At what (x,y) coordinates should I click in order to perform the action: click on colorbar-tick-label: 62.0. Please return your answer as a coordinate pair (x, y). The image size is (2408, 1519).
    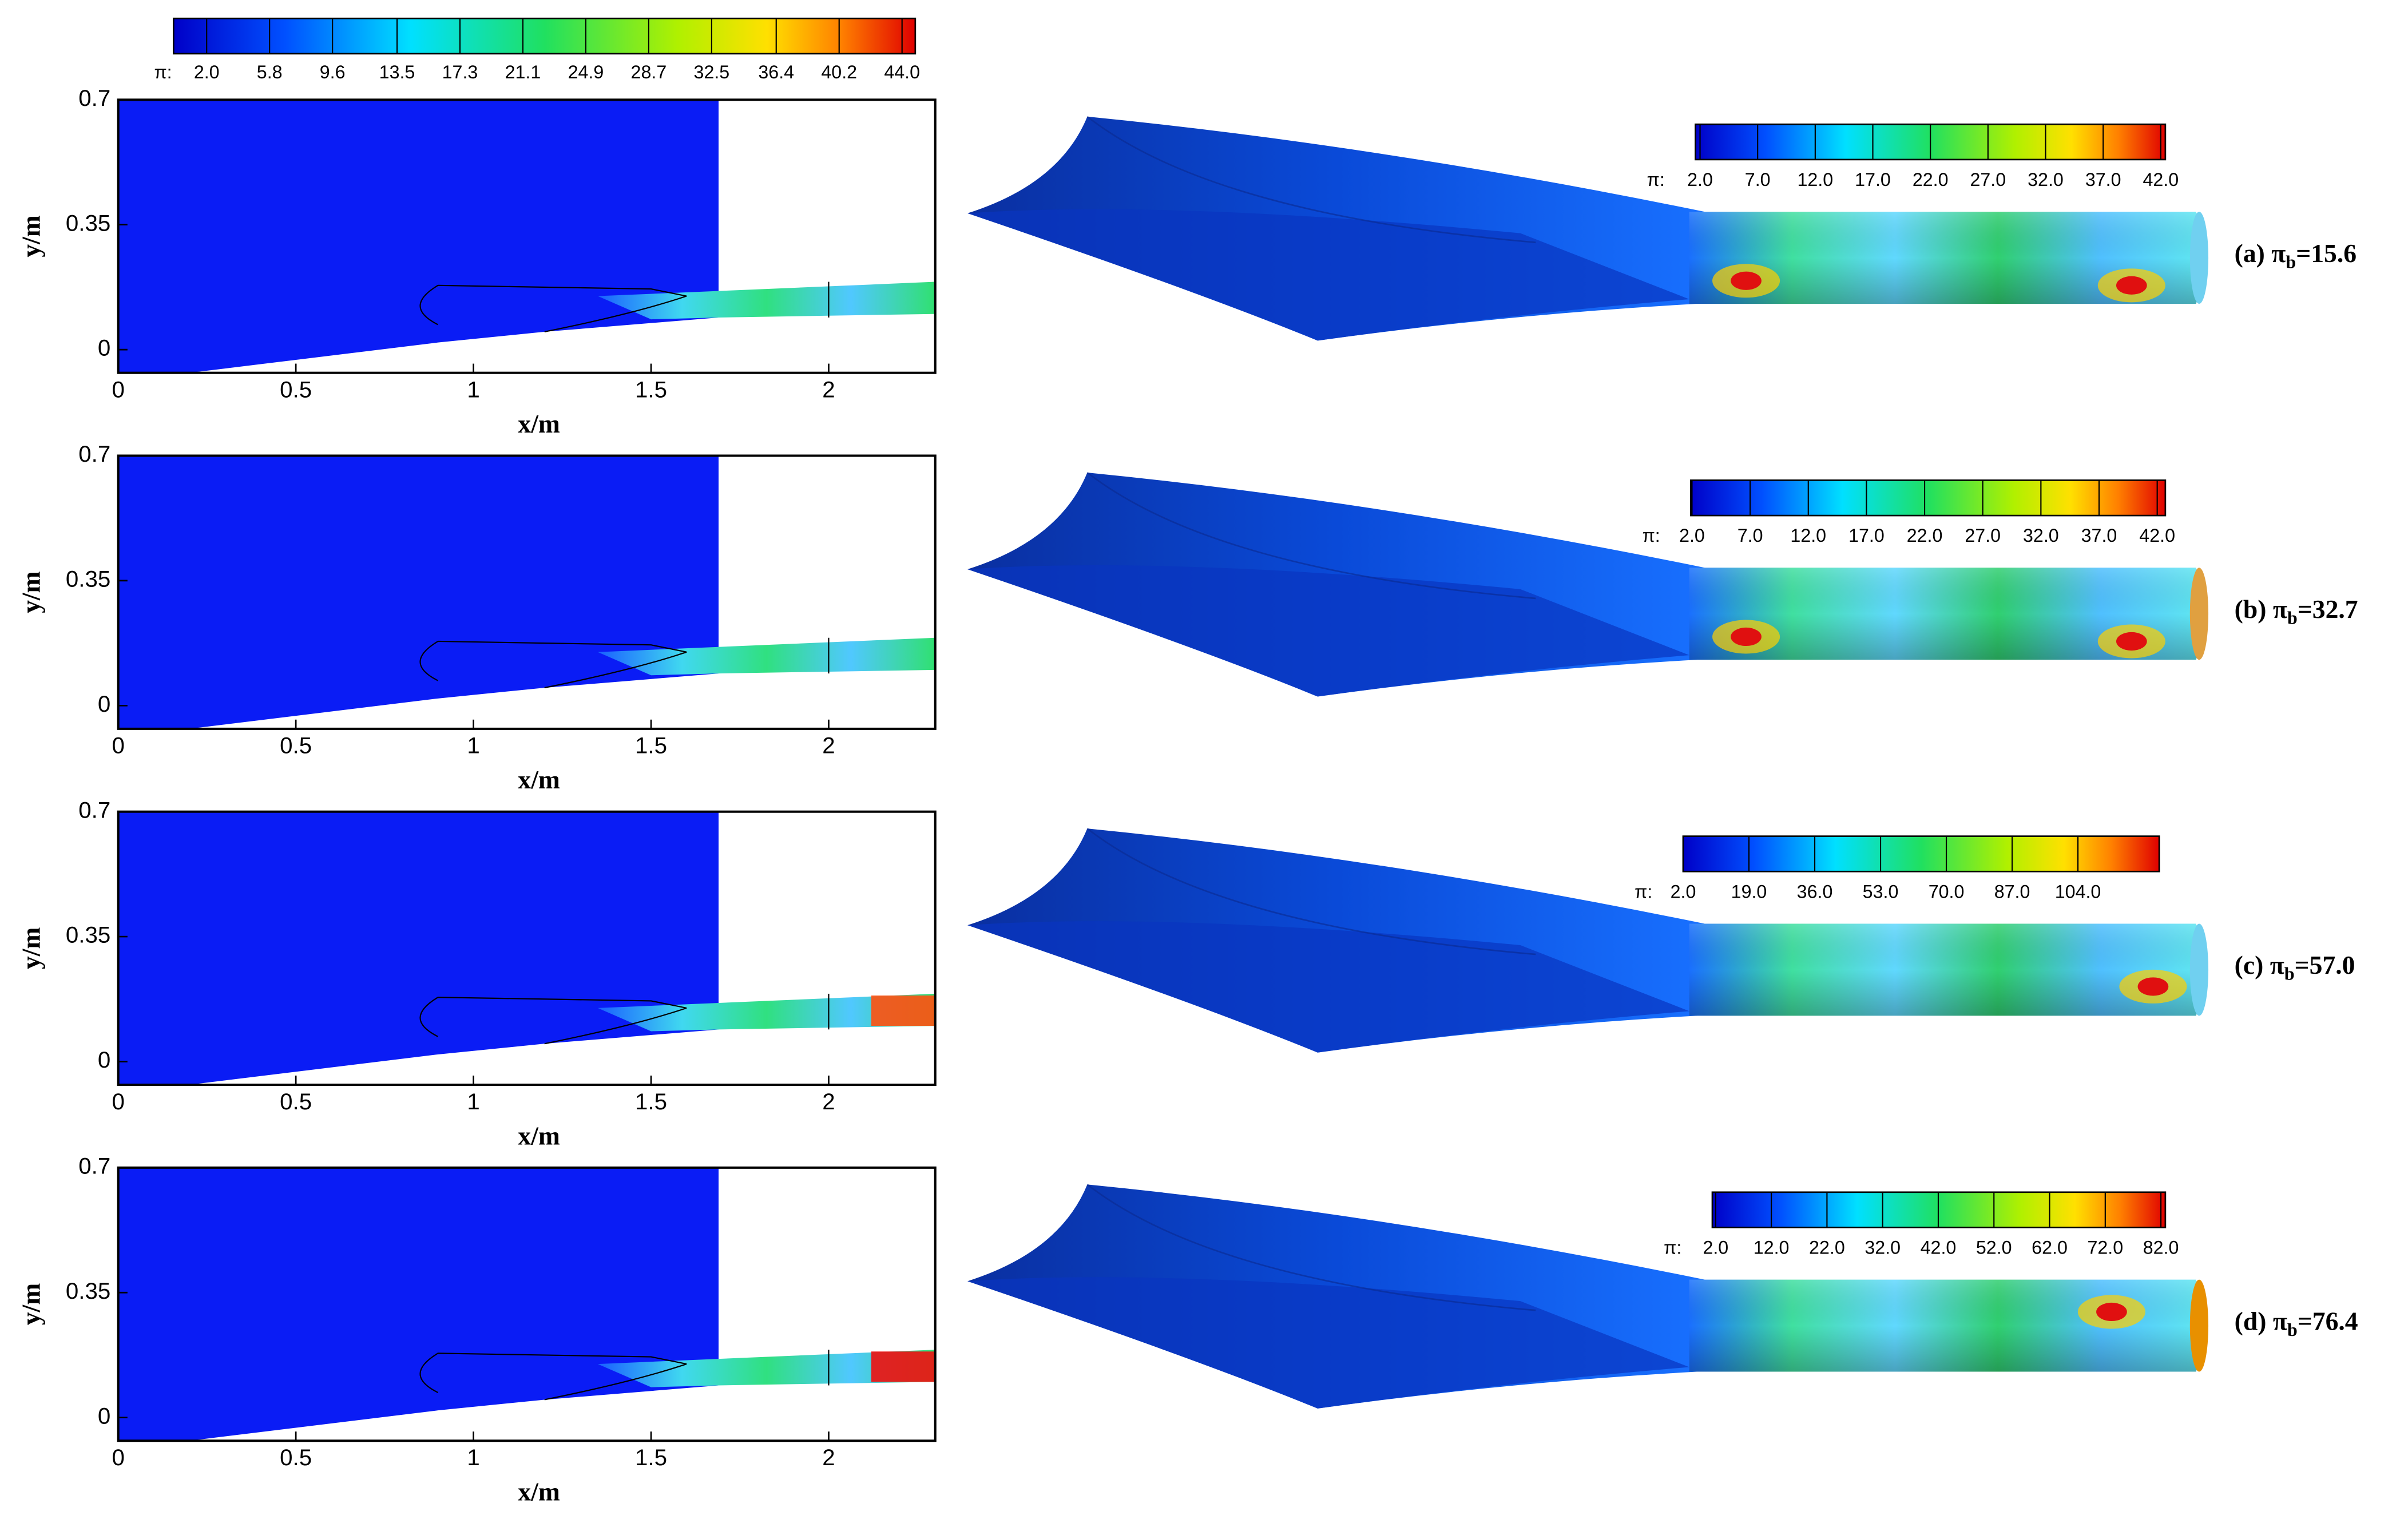
    Looking at the image, I should click on (2050, 1248).